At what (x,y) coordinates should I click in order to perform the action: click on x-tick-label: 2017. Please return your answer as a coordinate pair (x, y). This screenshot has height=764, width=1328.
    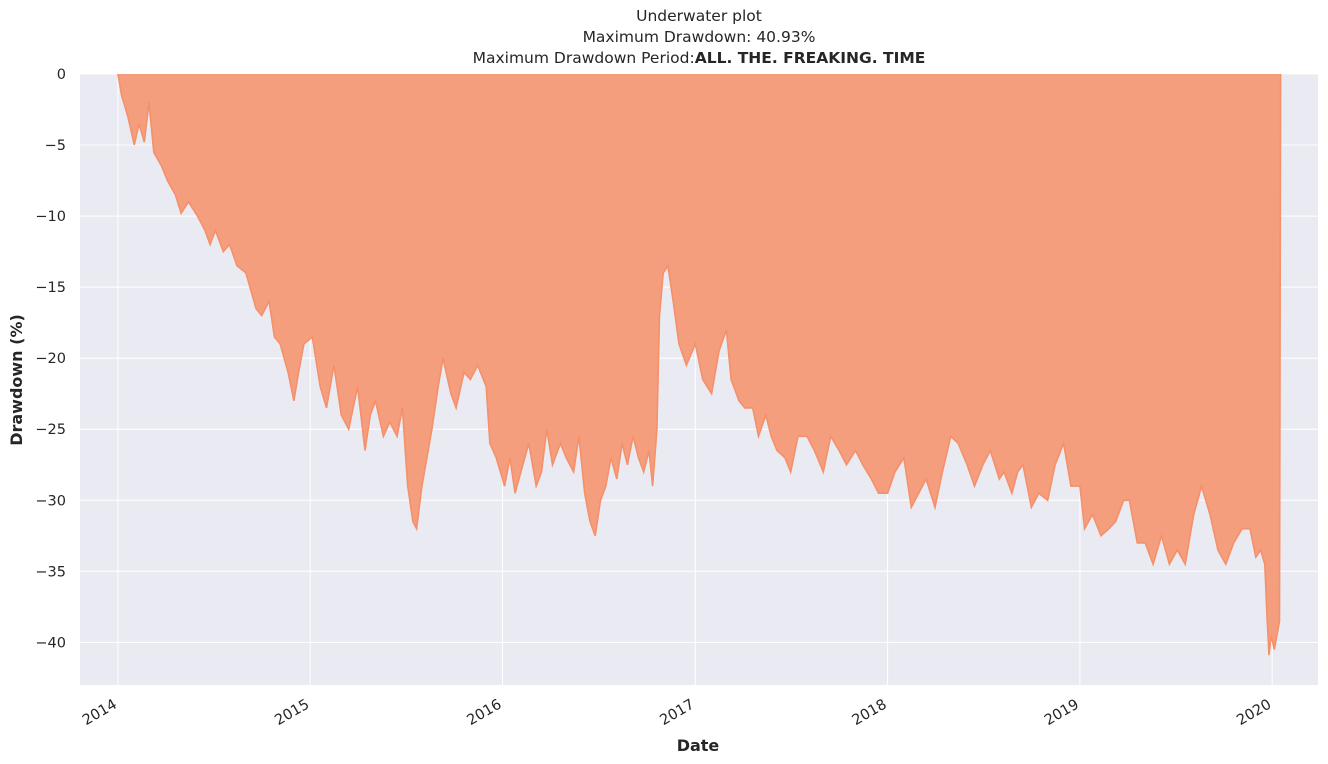
    Looking at the image, I should click on (677, 713).